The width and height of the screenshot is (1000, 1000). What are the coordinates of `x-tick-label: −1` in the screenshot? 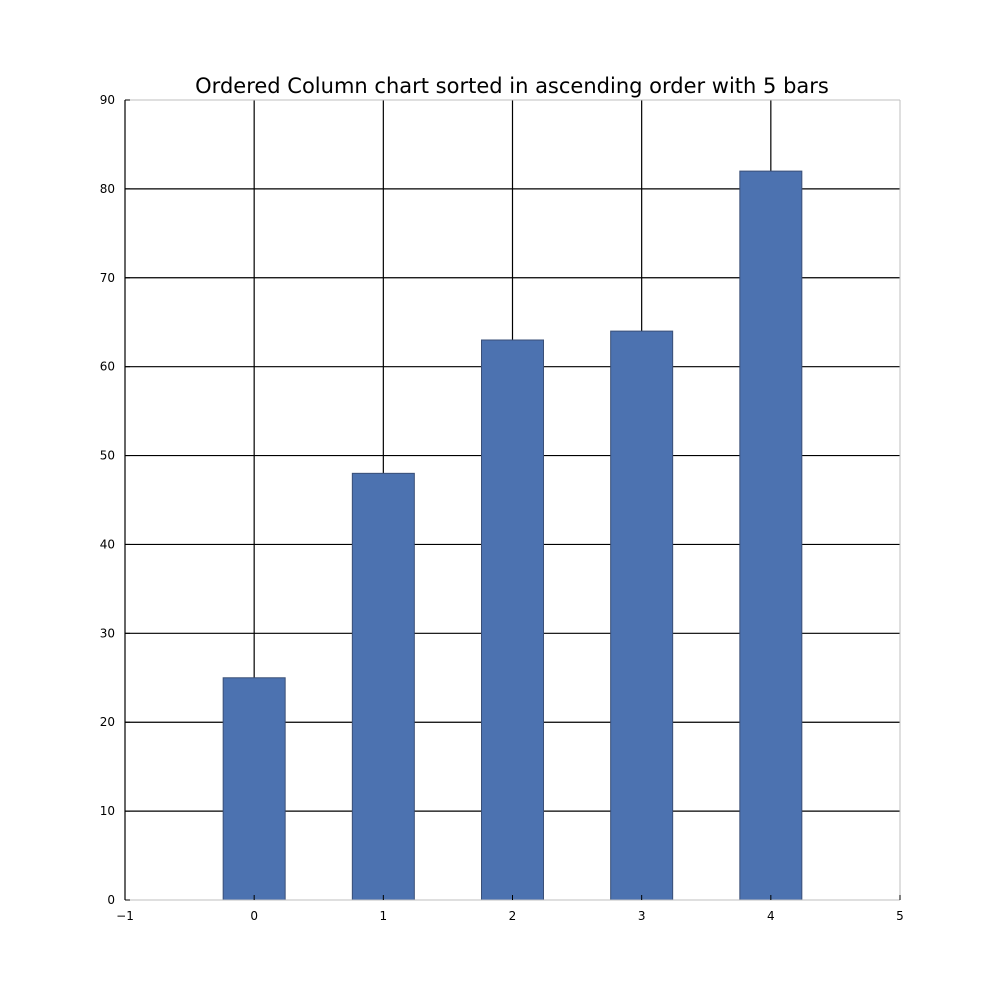 It's located at (125, 916).